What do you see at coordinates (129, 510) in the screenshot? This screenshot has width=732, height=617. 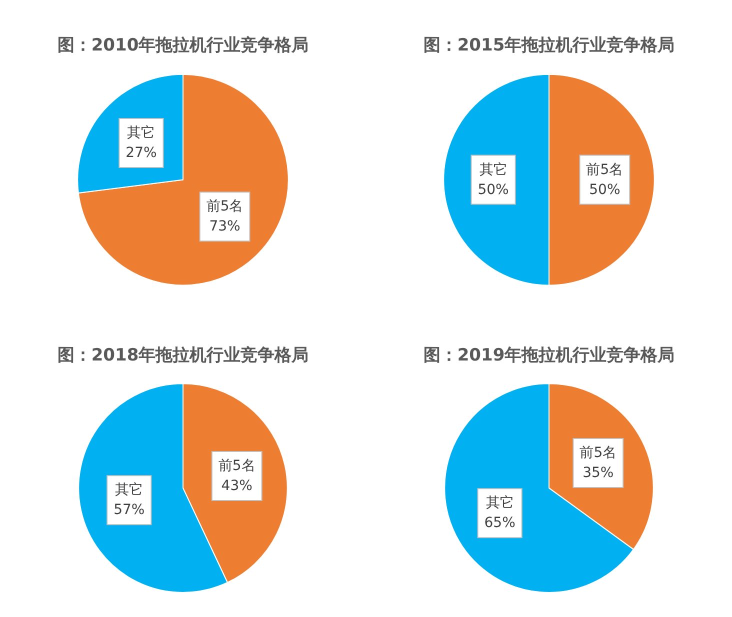 I see `data-label: 57%` at bounding box center [129, 510].